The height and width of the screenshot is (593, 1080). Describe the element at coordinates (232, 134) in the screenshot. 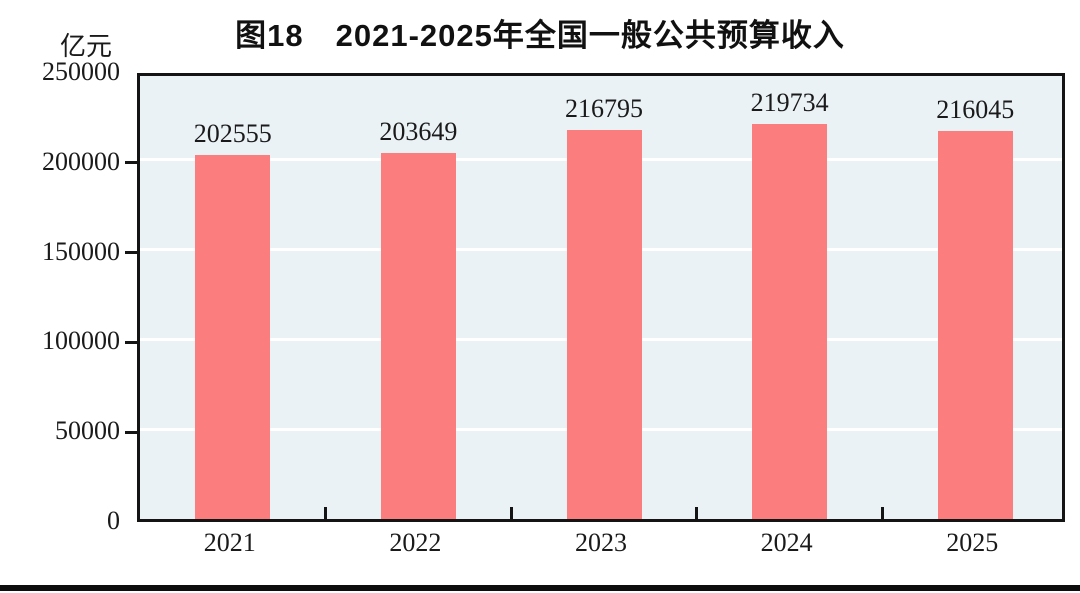

I see `bar-value-label-2021: 202555` at that location.